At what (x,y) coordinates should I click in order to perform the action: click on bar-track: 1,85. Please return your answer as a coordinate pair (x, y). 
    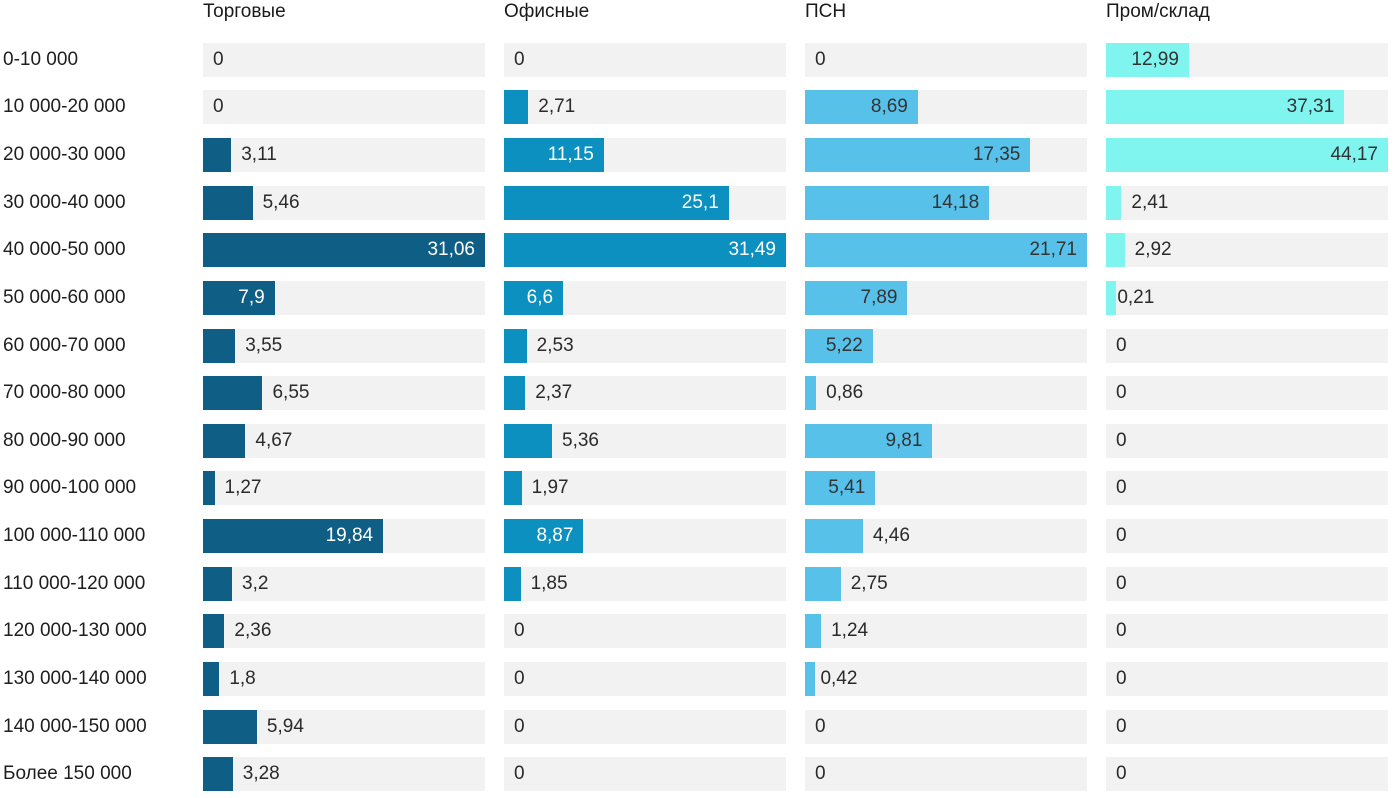
    Looking at the image, I should click on (645, 583).